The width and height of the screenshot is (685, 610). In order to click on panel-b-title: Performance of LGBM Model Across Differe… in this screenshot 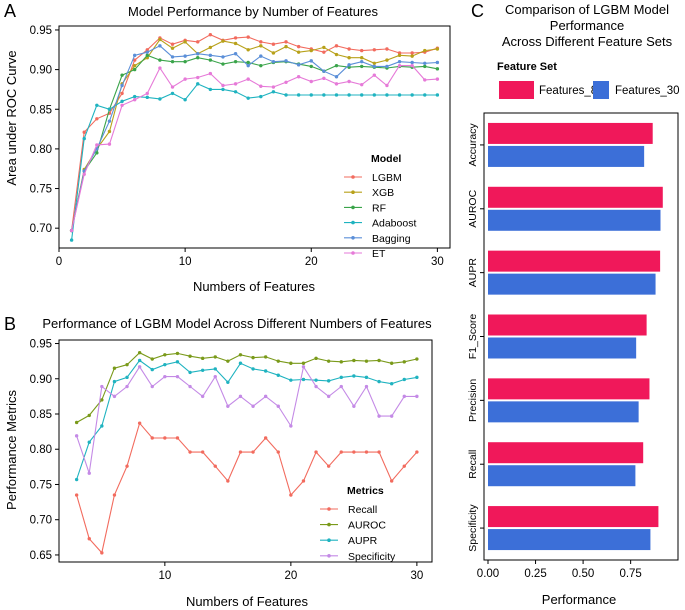, I will do `click(237, 323)`.